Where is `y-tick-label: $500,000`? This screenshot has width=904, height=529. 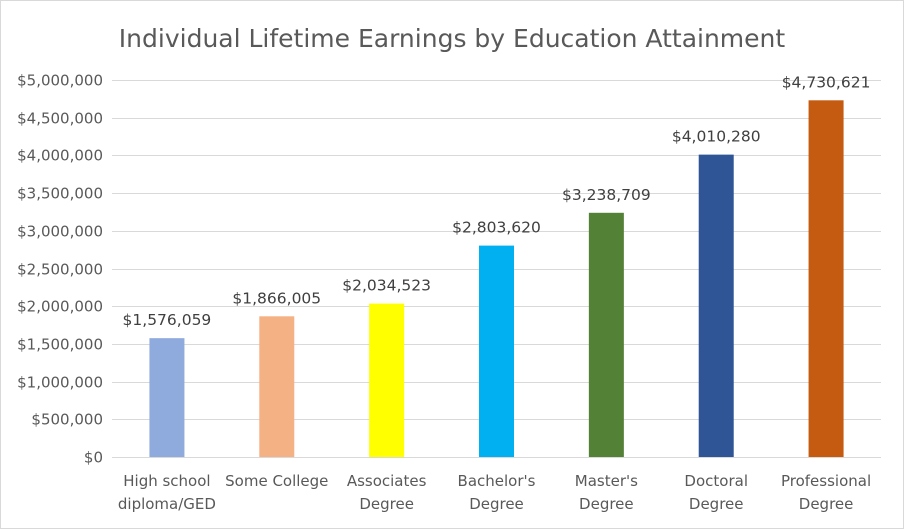 y-tick-label: $500,000 is located at coordinates (67, 420).